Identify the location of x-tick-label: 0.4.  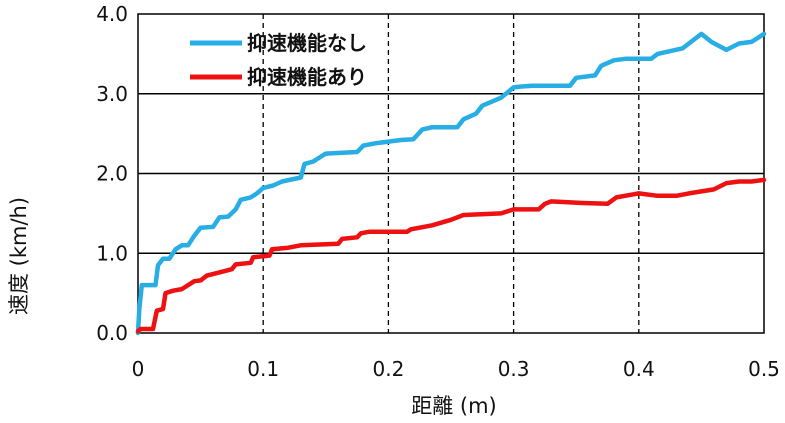
(639, 369).